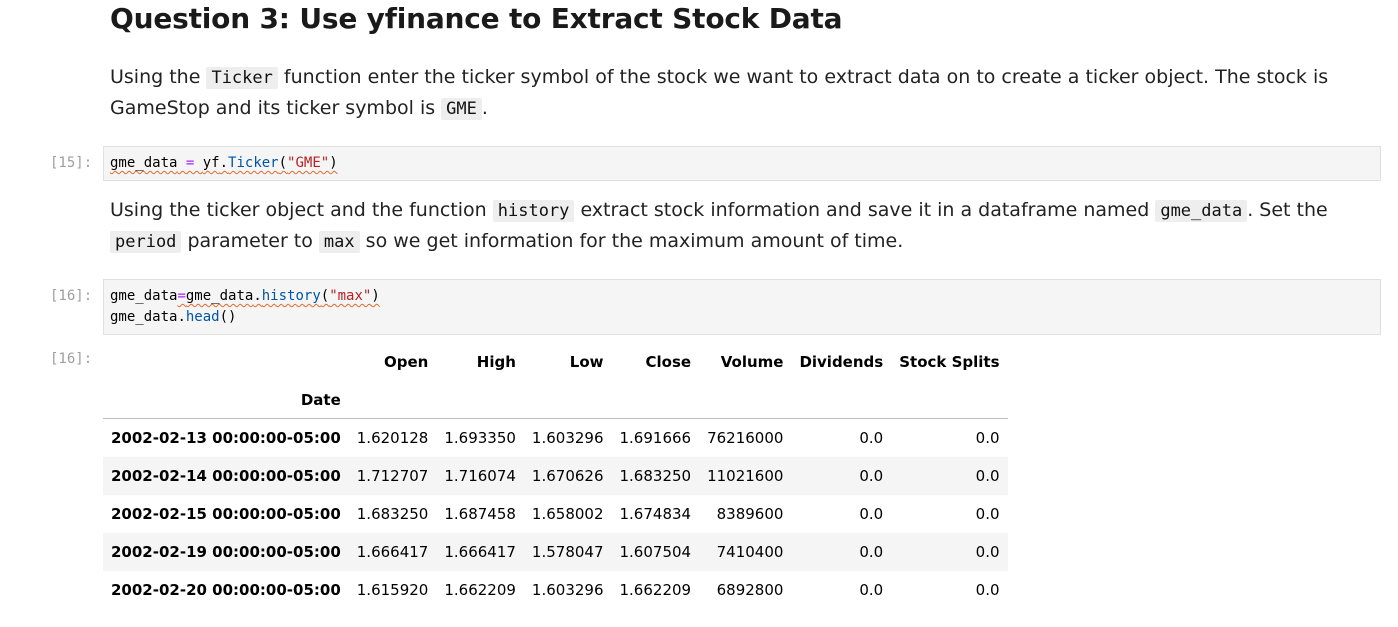 This screenshot has height=627, width=1398. What do you see at coordinates (301, 210) in the screenshot?
I see `text: Using the ticker object and the function` at bounding box center [301, 210].